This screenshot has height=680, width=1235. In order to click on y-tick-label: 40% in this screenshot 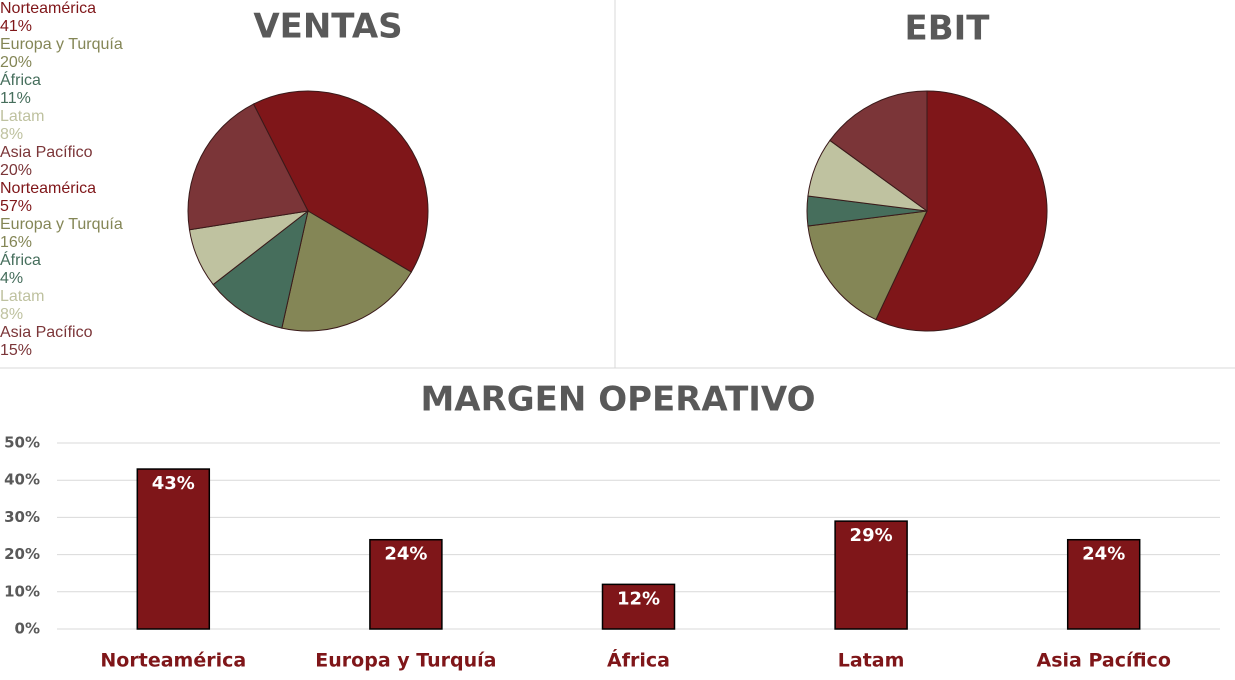, I will do `click(22, 480)`.